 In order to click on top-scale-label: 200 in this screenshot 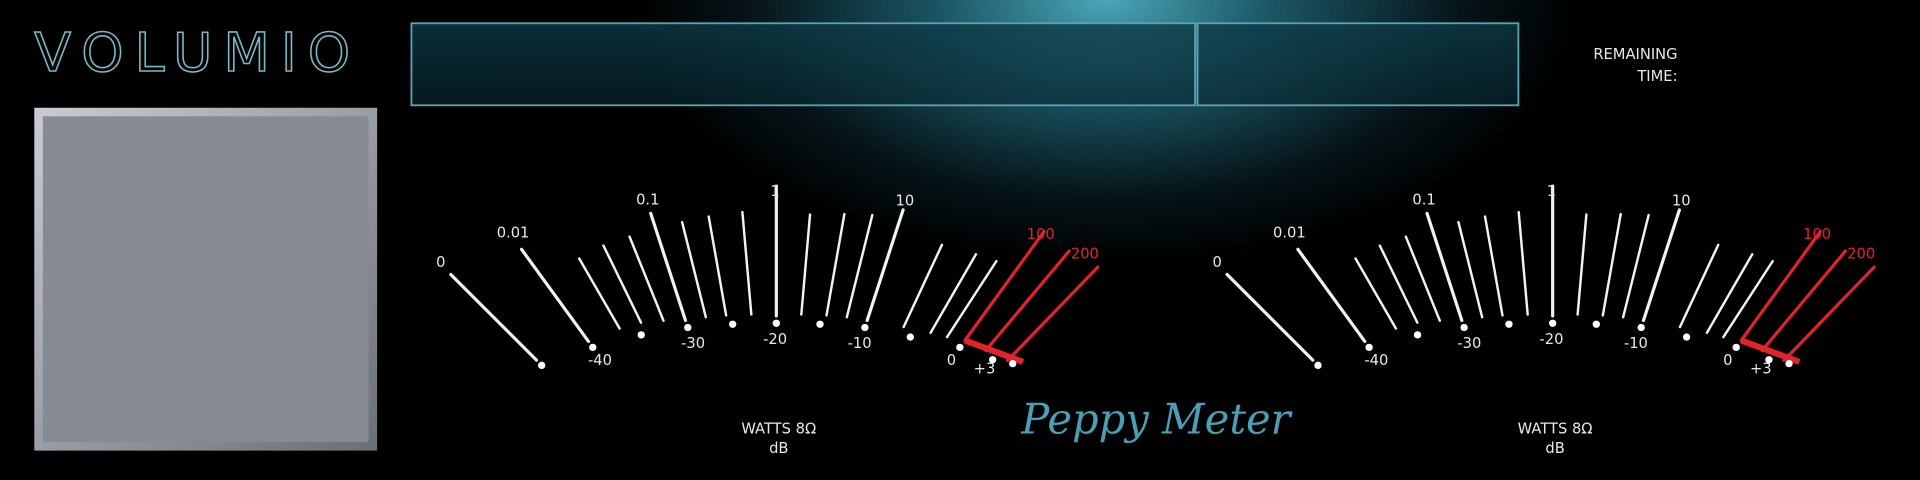, I will do `click(1085, 253)`.